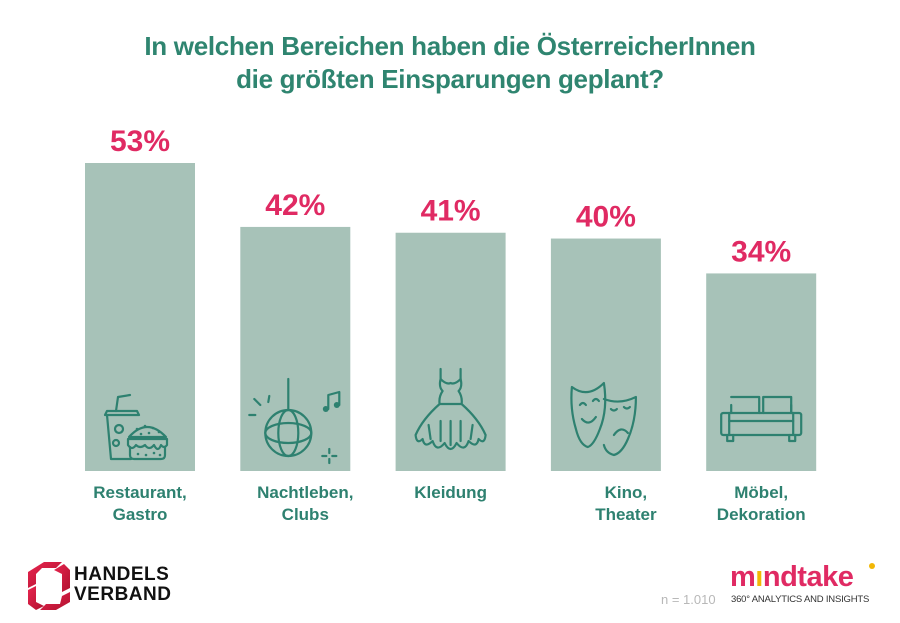 The height and width of the screenshot is (623, 900). Describe the element at coordinates (761, 492) in the screenshot. I see `category-label: Möbel,` at that location.